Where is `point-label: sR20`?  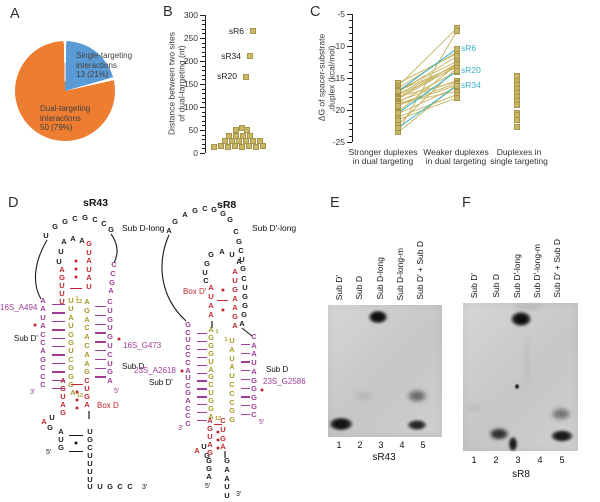
point-label: sR20 is located at coordinates (227, 76).